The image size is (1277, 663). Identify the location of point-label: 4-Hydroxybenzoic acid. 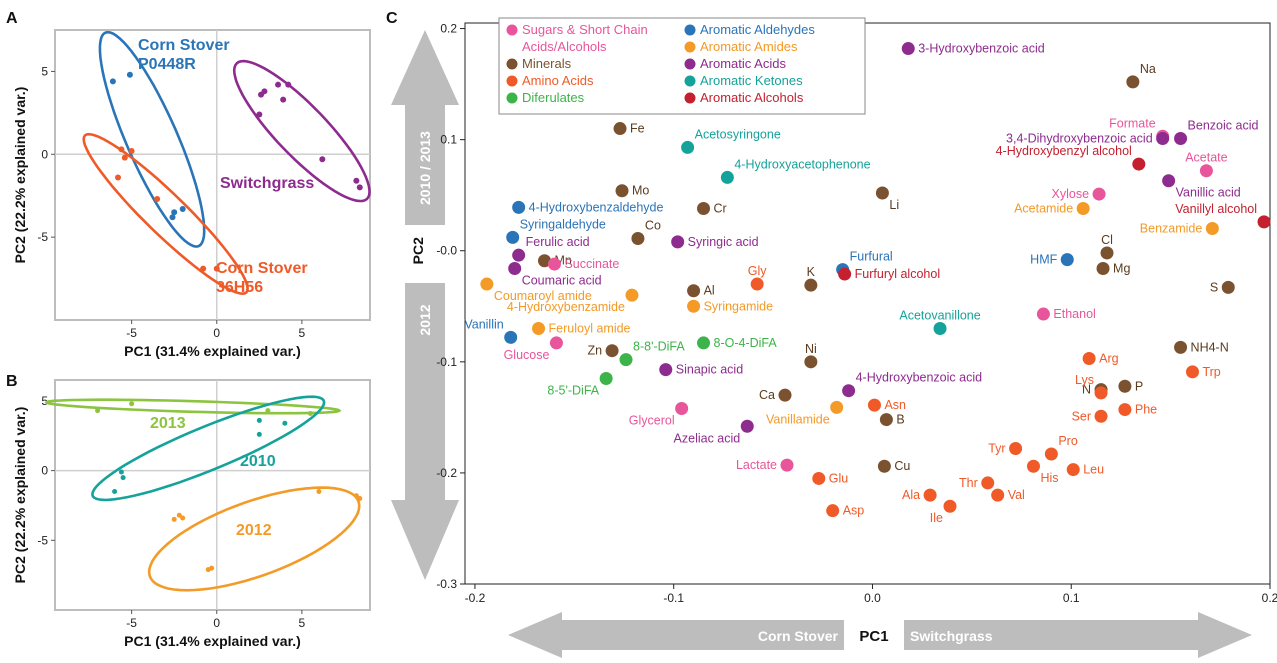
(919, 378).